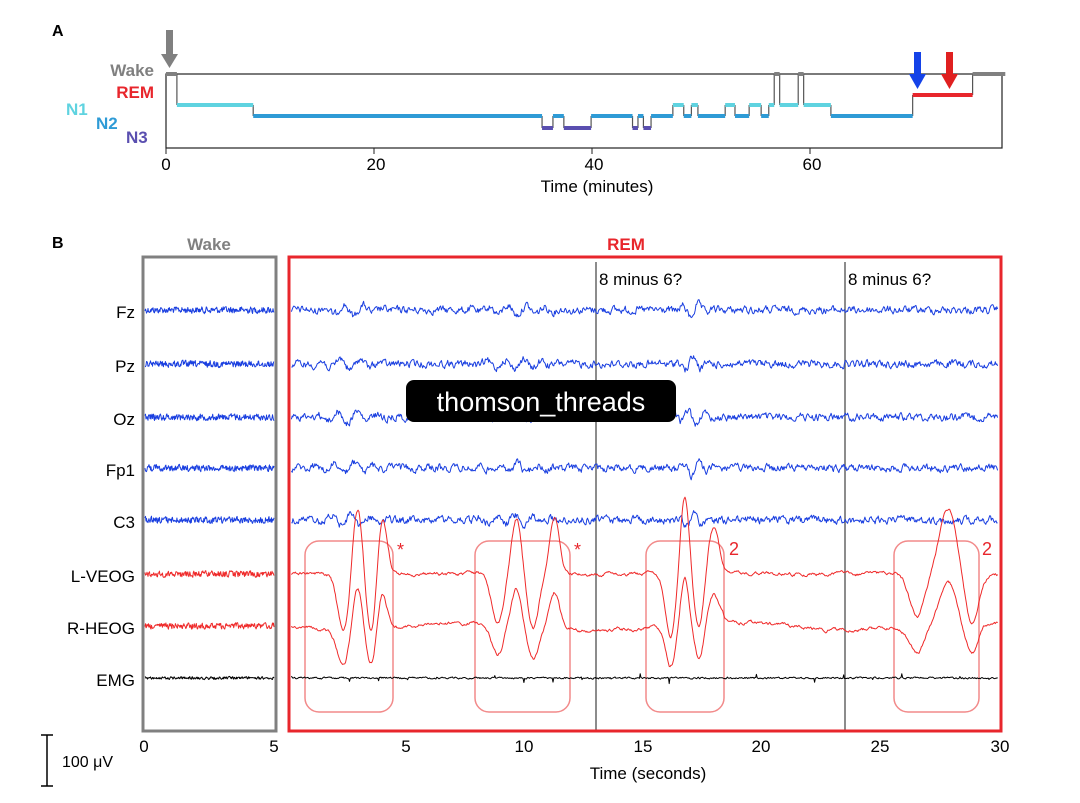 The image size is (1080, 803). I want to click on red-marker-arrow, so click(949, 70).